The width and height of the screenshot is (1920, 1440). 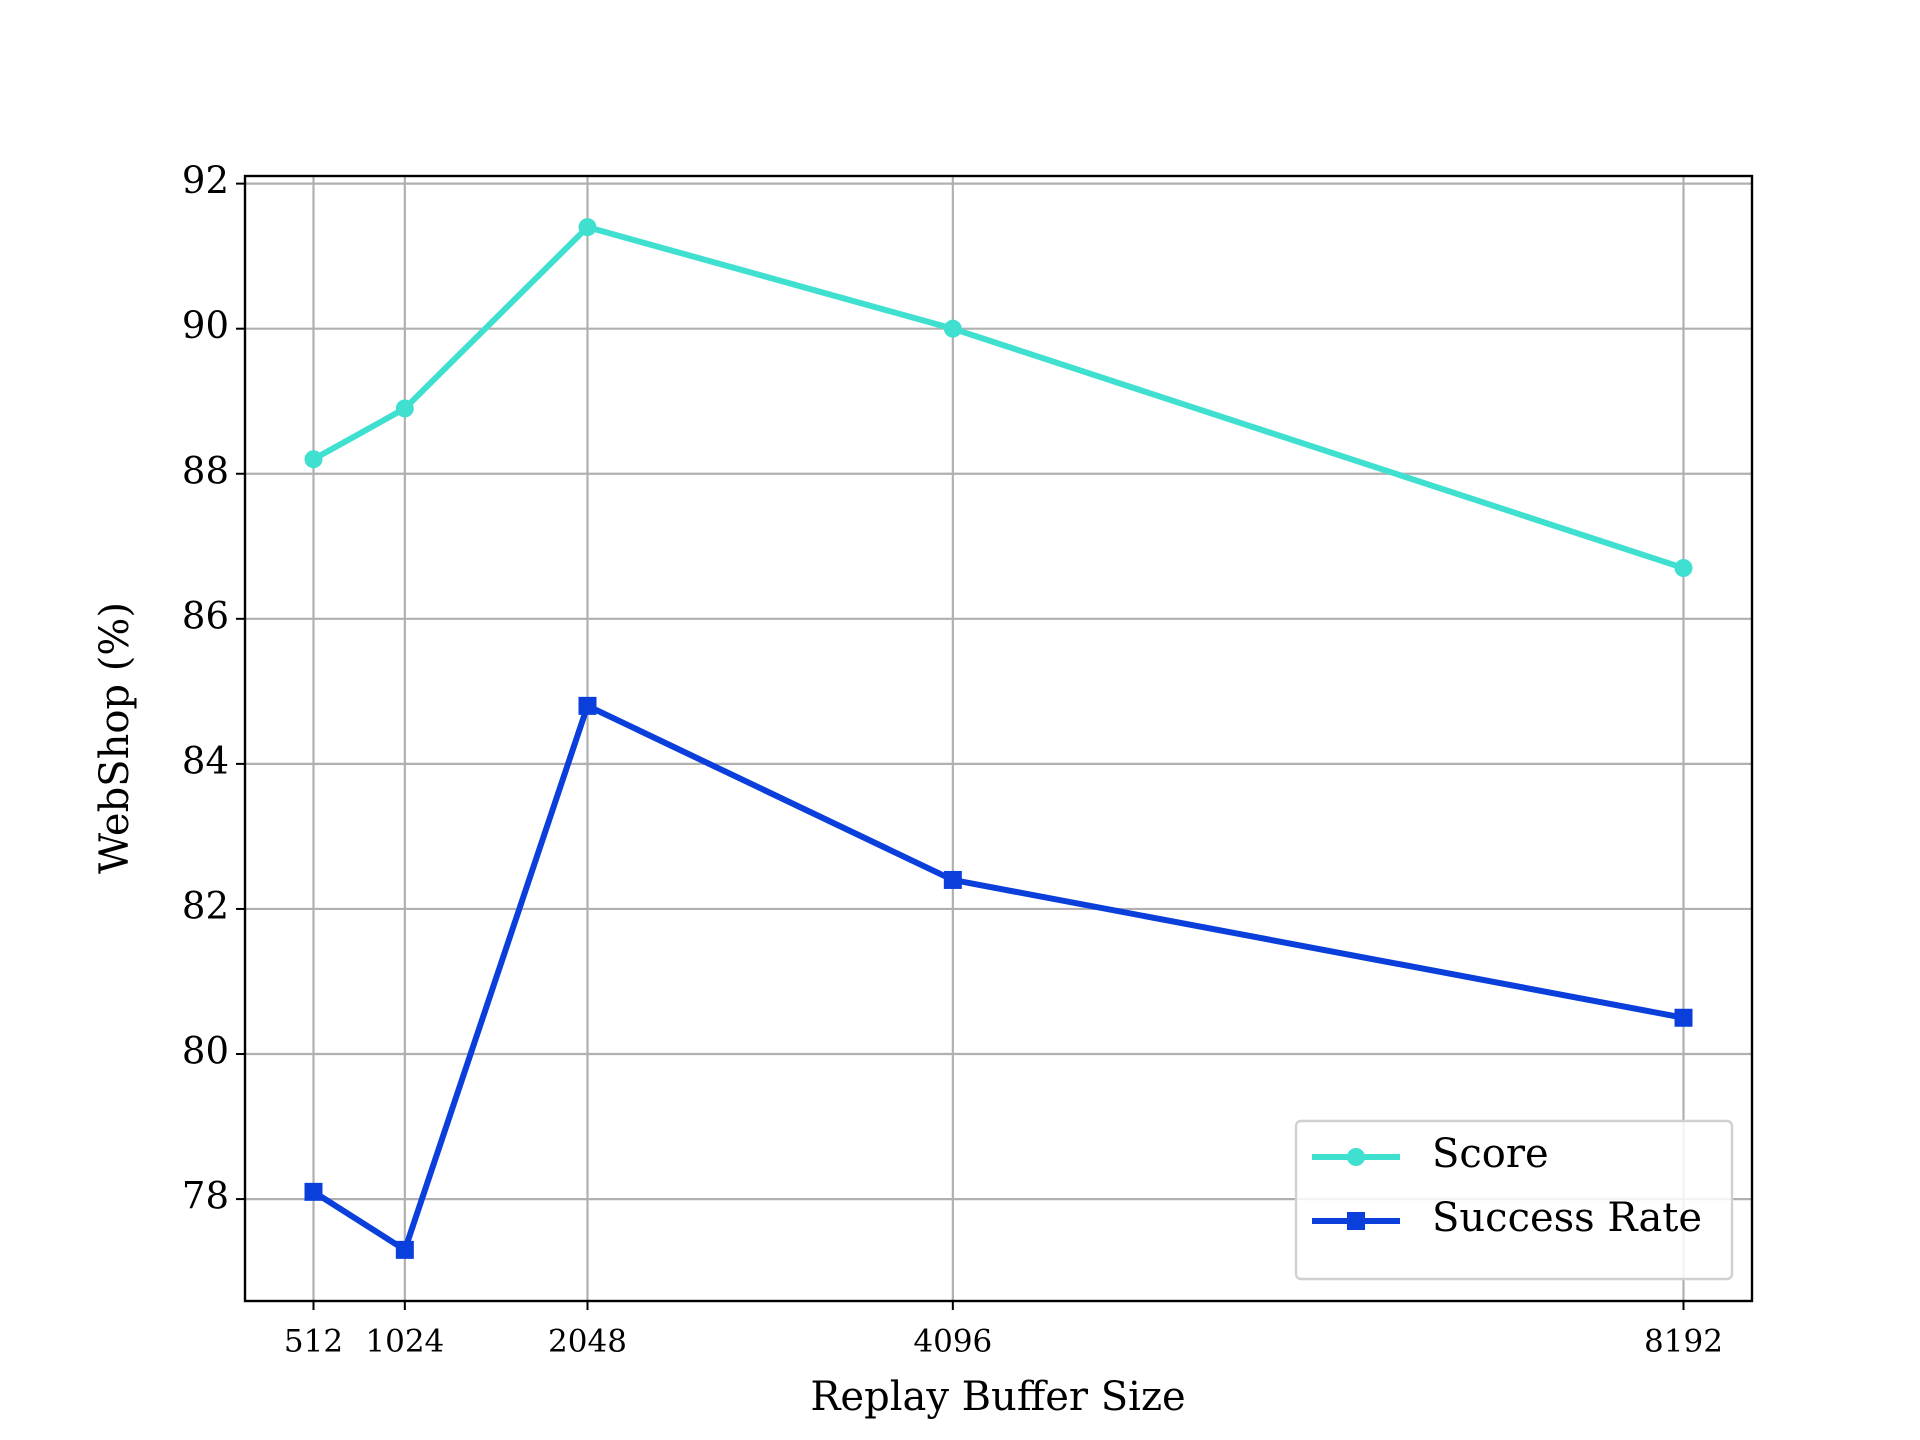 What do you see at coordinates (205, 760) in the screenshot?
I see `y-tick-label: 84` at bounding box center [205, 760].